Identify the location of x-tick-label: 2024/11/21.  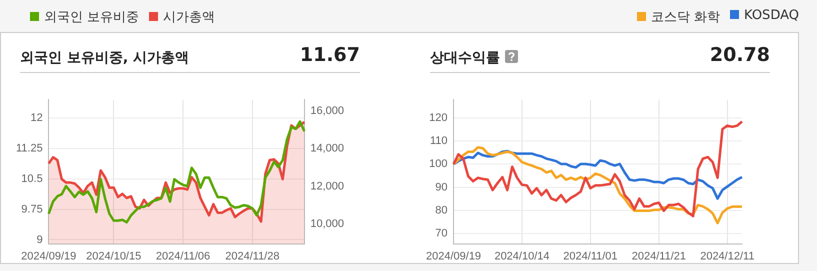
(659, 256).